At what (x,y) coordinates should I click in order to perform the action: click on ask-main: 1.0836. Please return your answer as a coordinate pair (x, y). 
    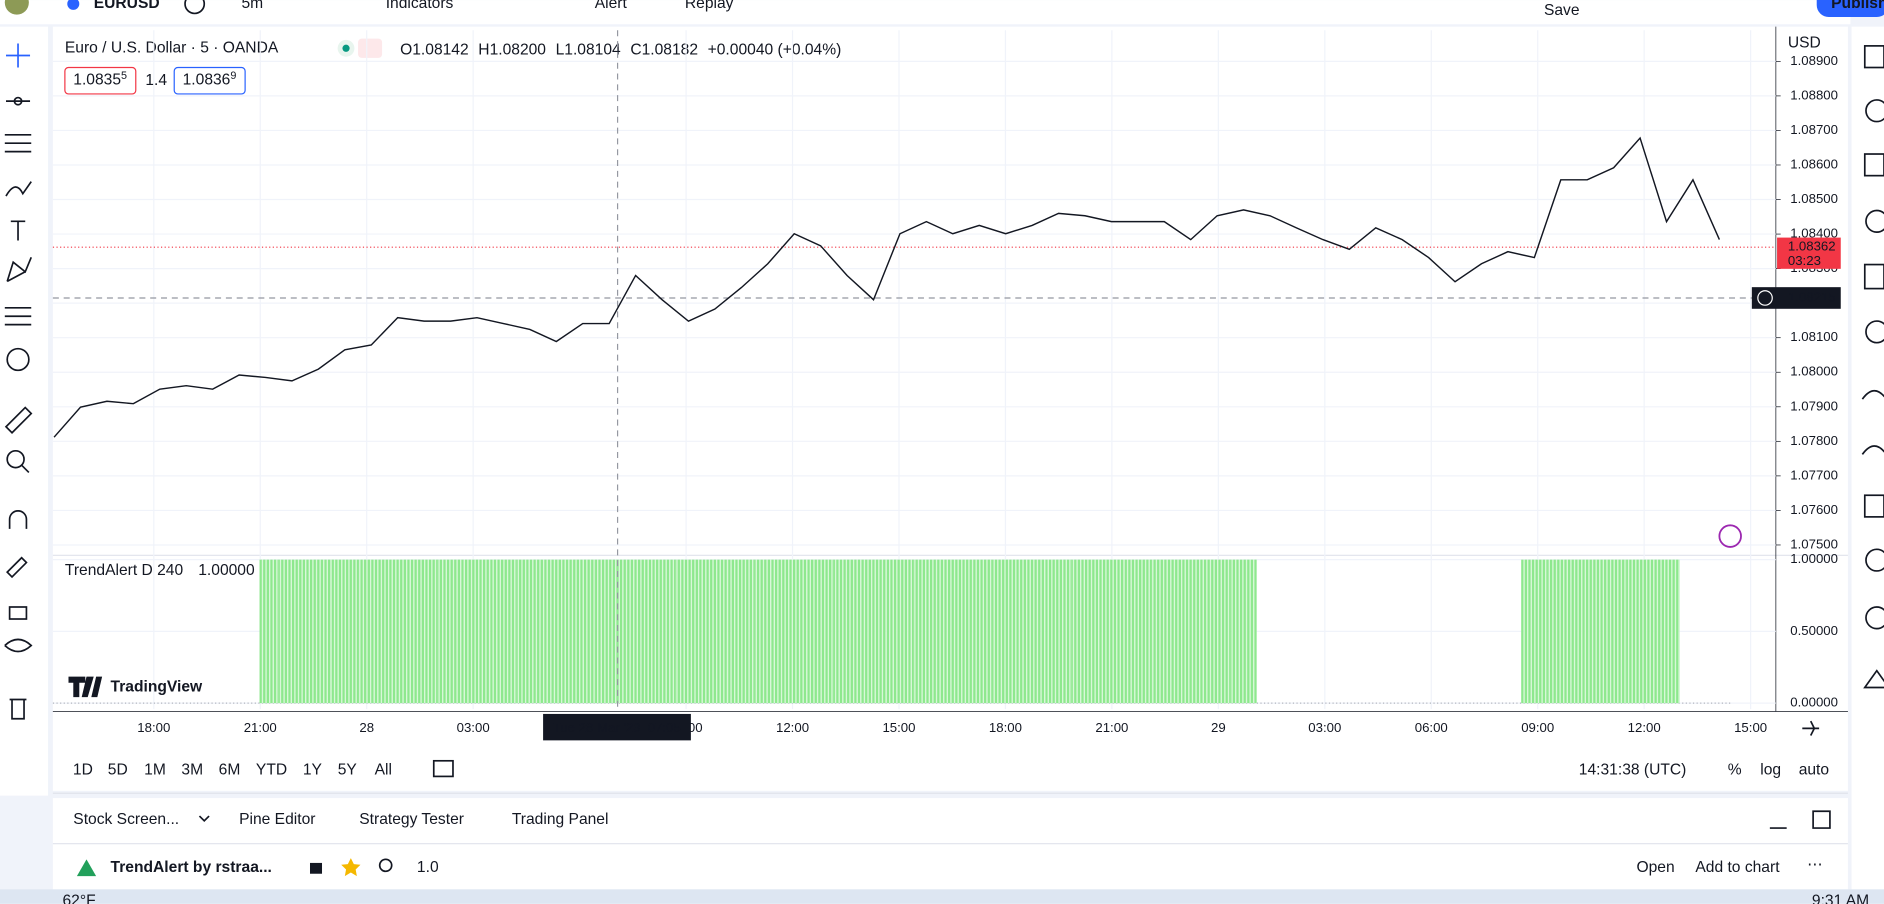
    Looking at the image, I should click on (207, 80).